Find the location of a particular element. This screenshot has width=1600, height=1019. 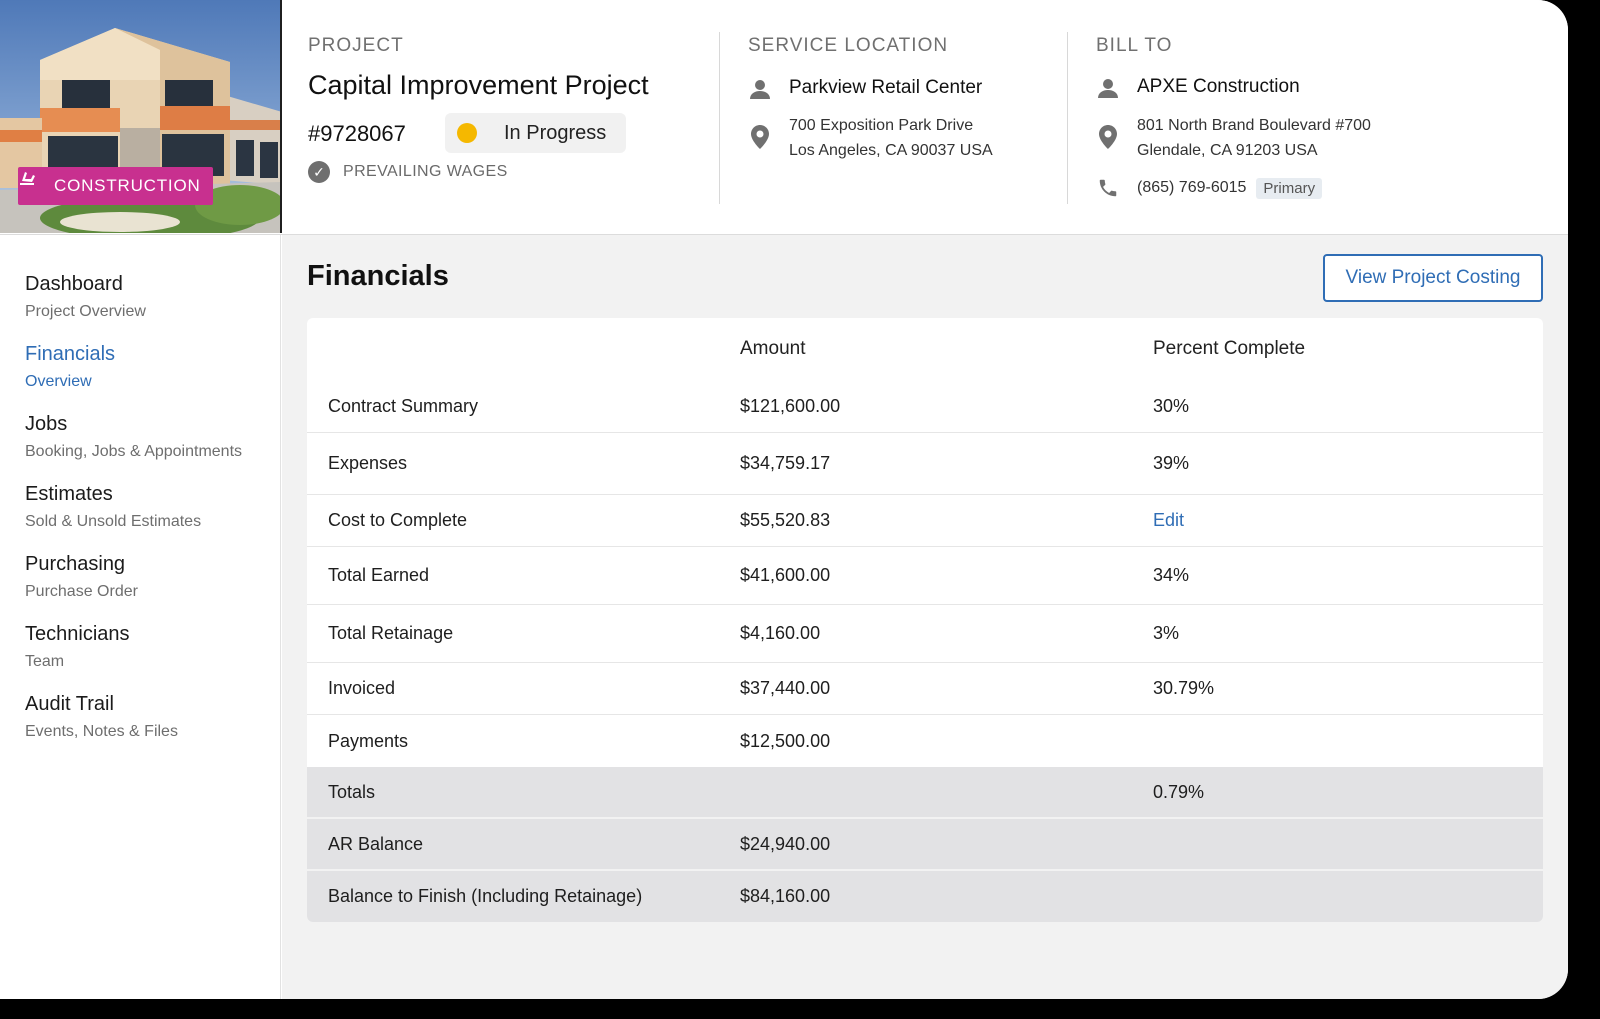

sidebar-item-subtitle: Booking, Jobs & Appointments is located at coordinates (134, 451).